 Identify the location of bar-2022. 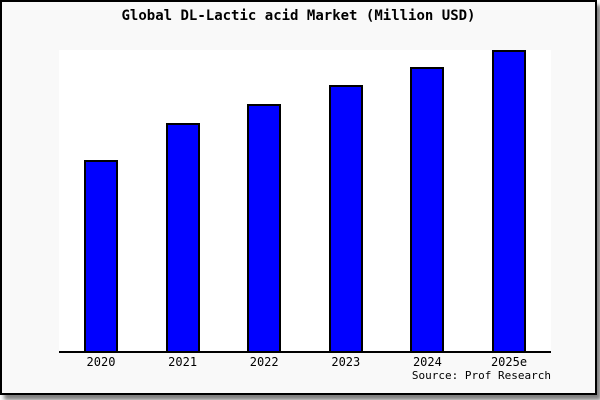
(264, 227).